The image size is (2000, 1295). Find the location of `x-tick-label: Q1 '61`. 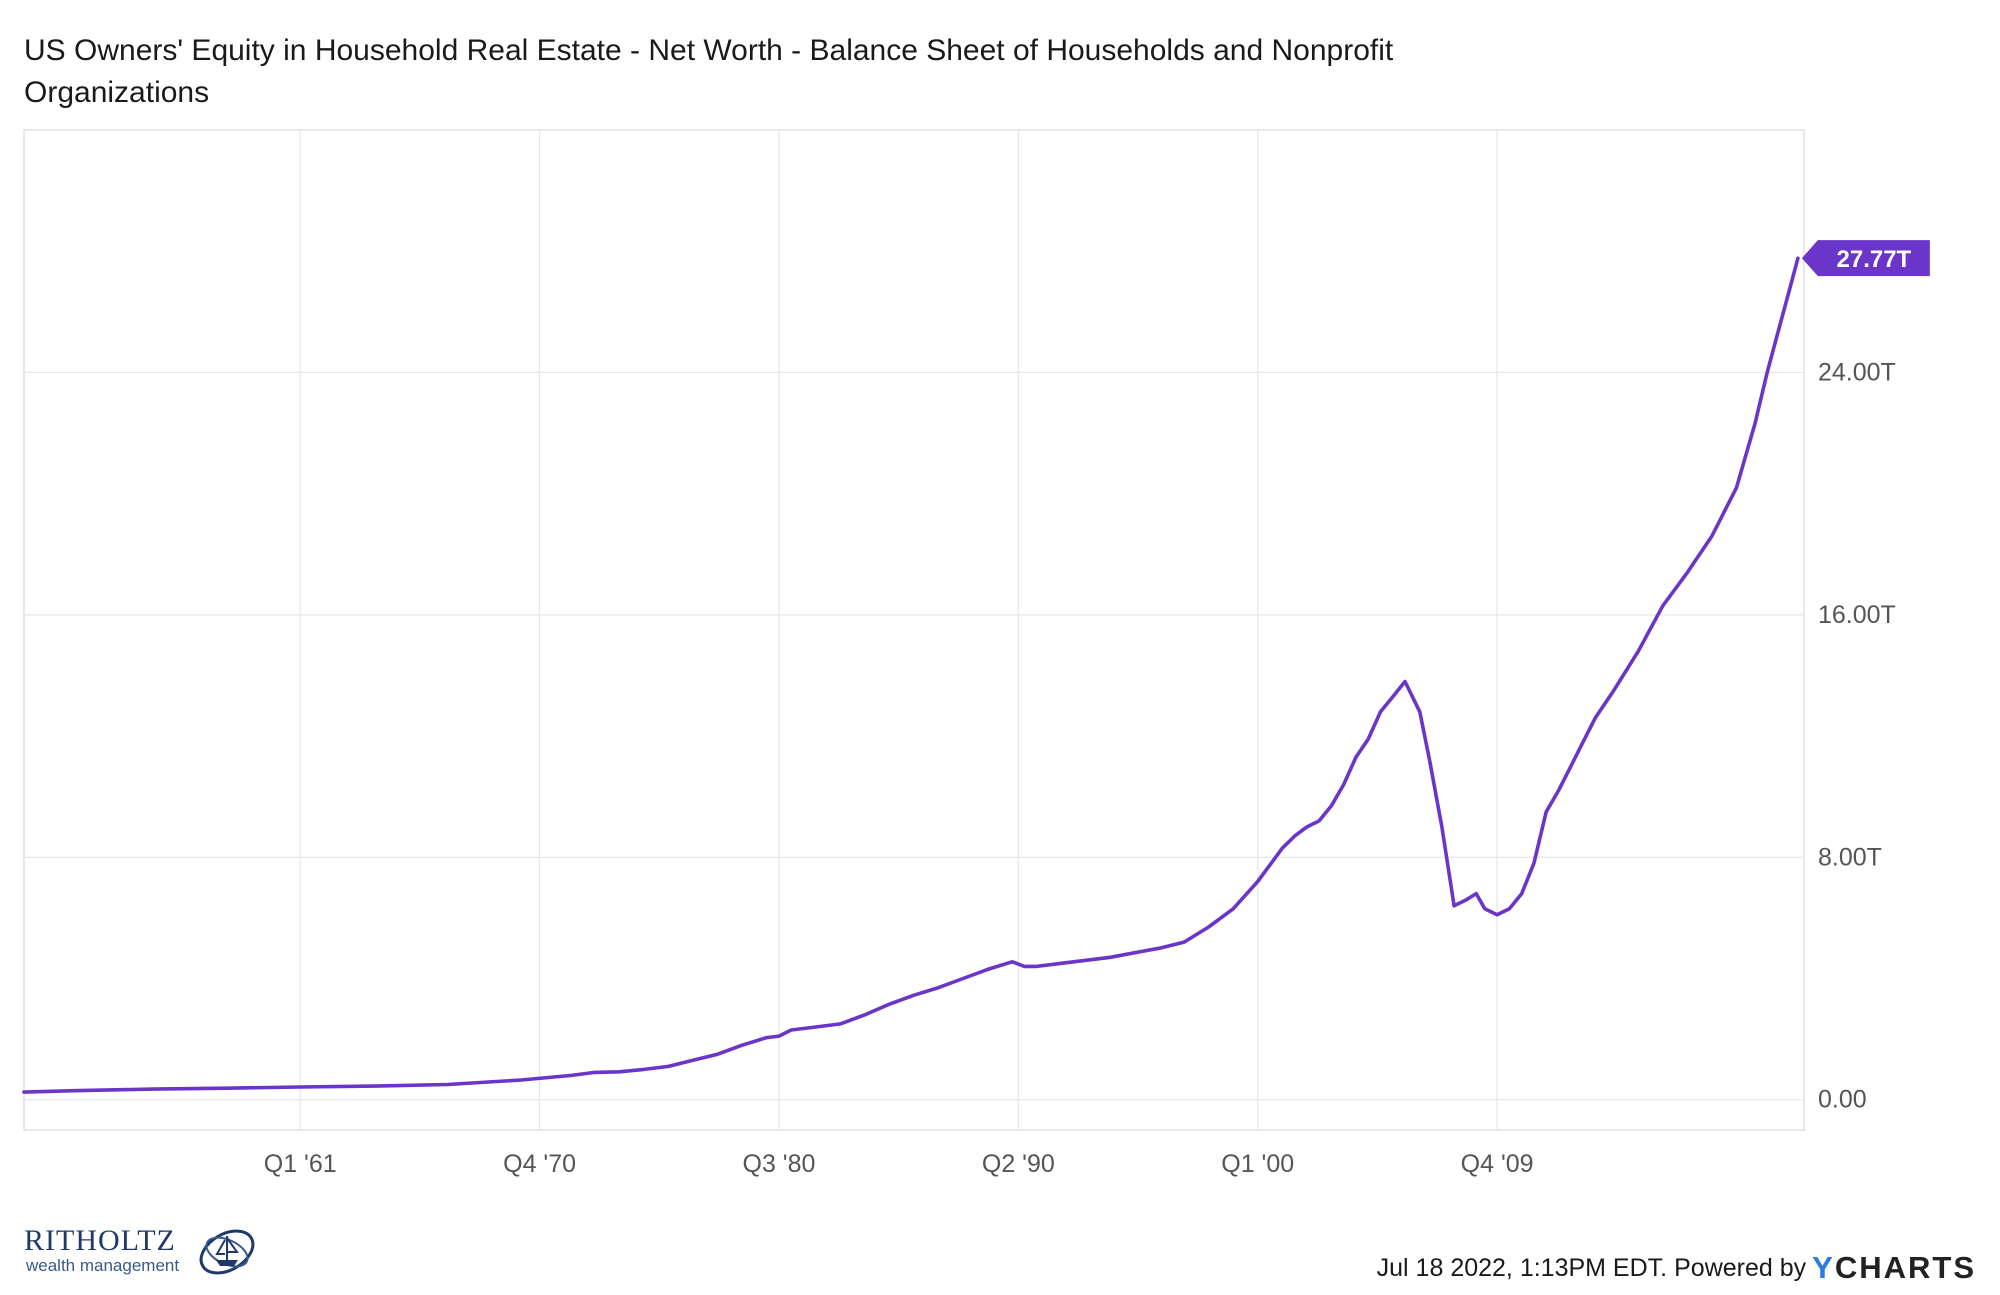

x-tick-label: Q1 '61 is located at coordinates (300, 1164).